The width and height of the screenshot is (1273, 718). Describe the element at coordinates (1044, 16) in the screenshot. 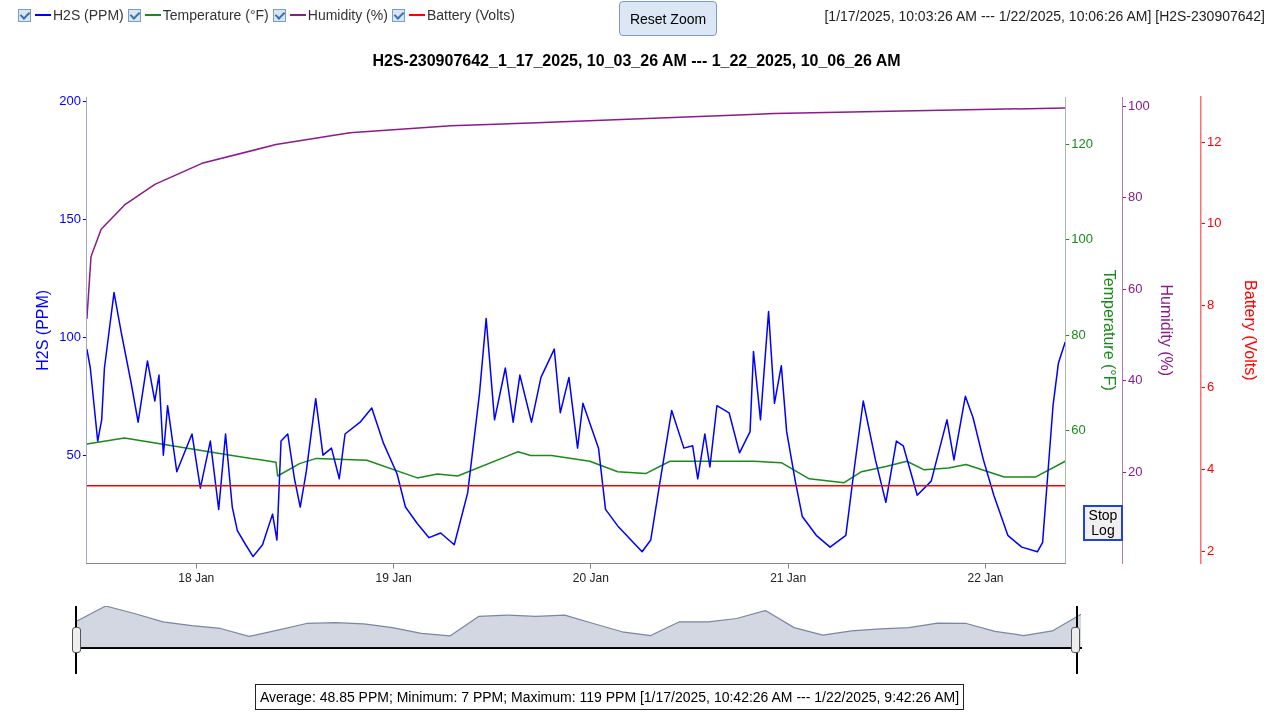

I see `text: [1/17/2025, 10:03:26 AM --- 1/22/2025, 10:06:26 AM] [H2S-230907642]` at that location.